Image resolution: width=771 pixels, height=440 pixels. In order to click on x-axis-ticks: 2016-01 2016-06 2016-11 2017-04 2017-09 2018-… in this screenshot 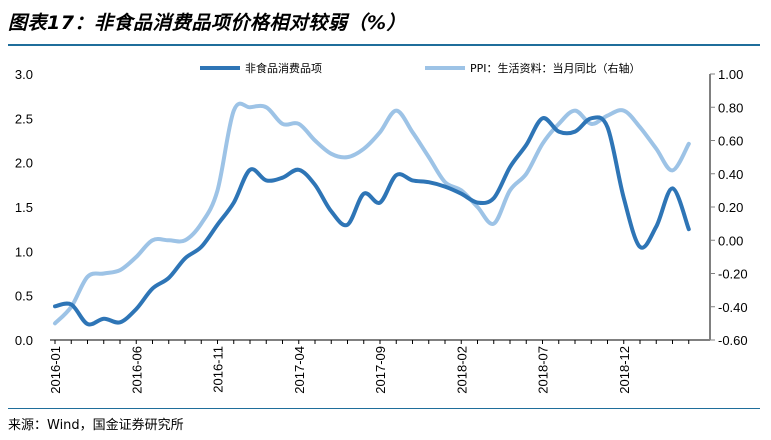, I will do `click(369, 367)`.